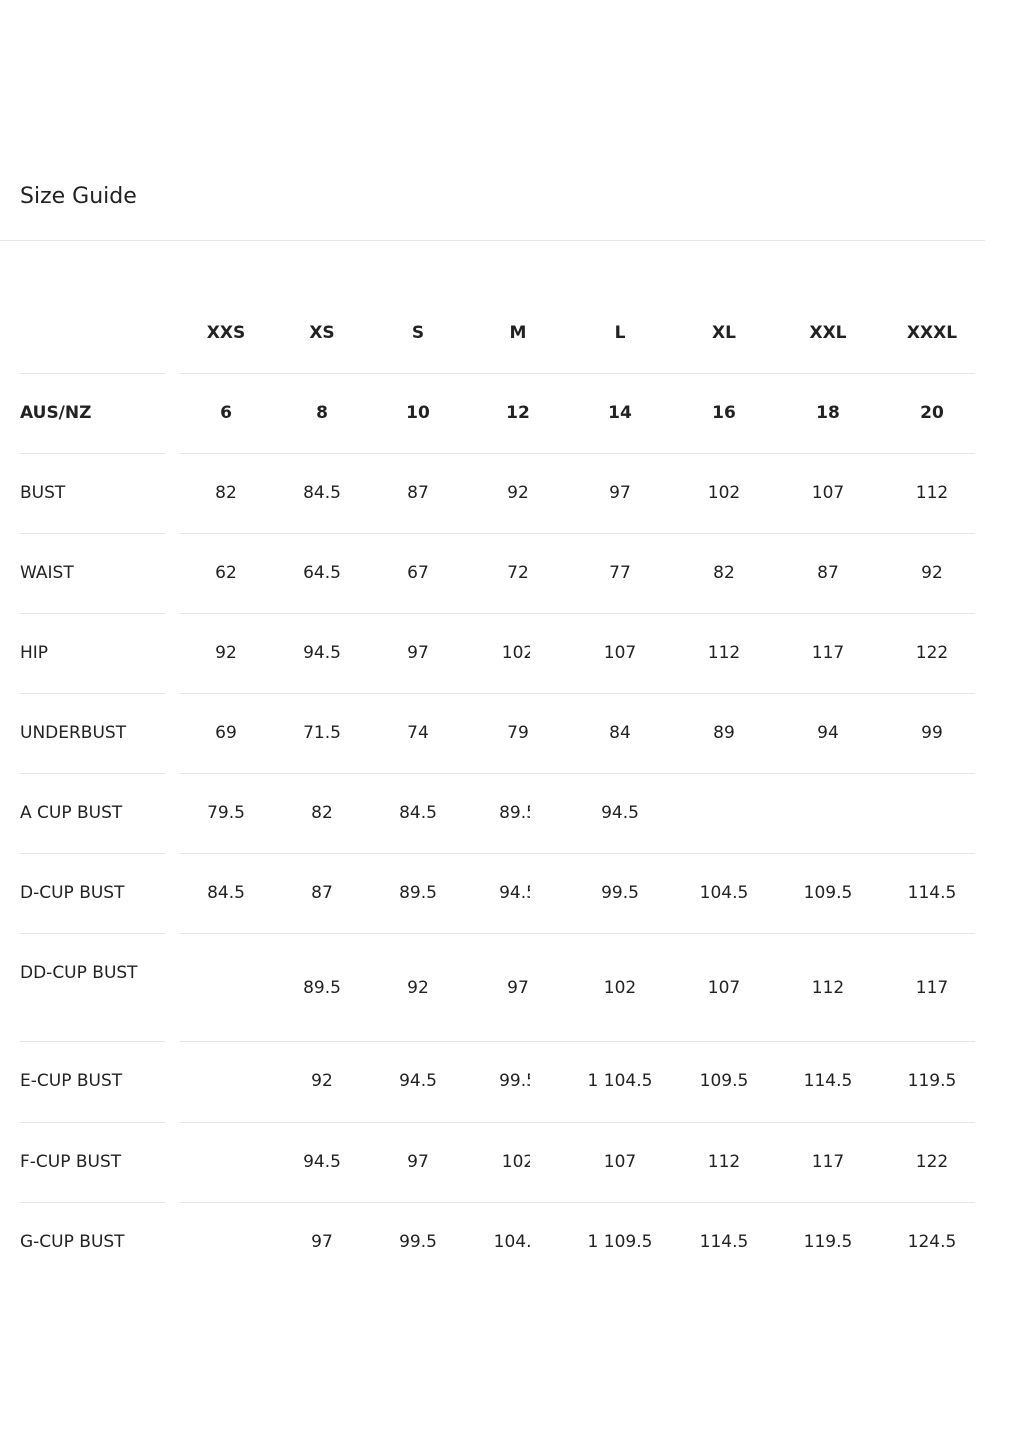 The width and height of the screenshot is (1035, 1440). Describe the element at coordinates (620, 573) in the screenshot. I see `cell: 77` at that location.